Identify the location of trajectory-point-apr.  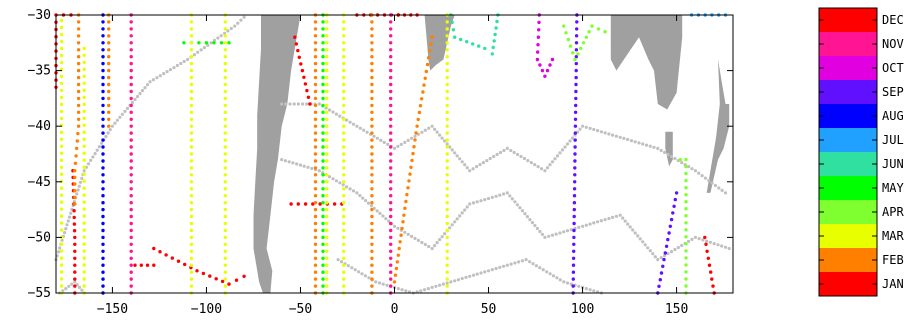
(686, 251).